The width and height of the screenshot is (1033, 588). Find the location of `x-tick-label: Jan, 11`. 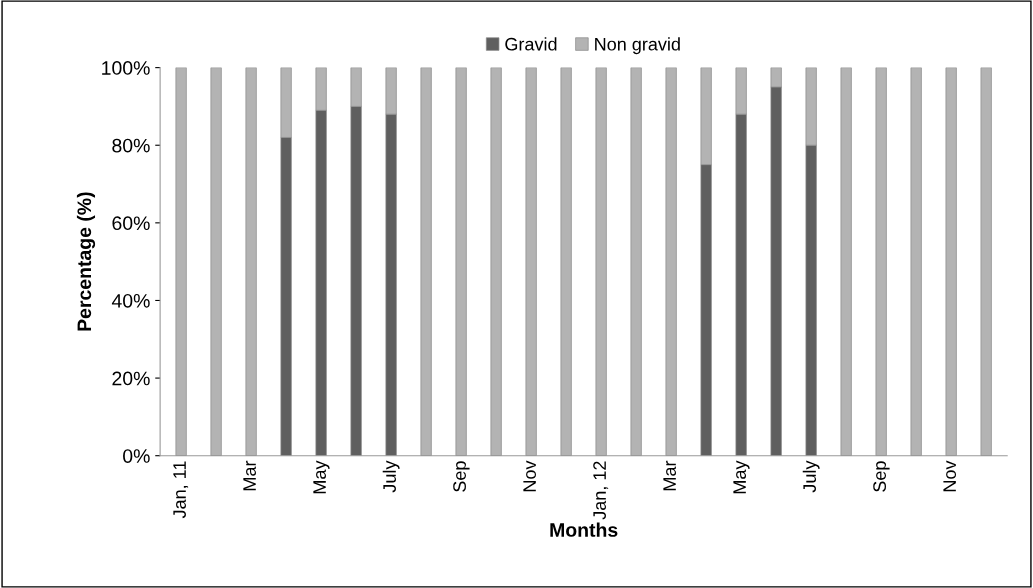

x-tick-label: Jan, 11 is located at coordinates (181, 490).